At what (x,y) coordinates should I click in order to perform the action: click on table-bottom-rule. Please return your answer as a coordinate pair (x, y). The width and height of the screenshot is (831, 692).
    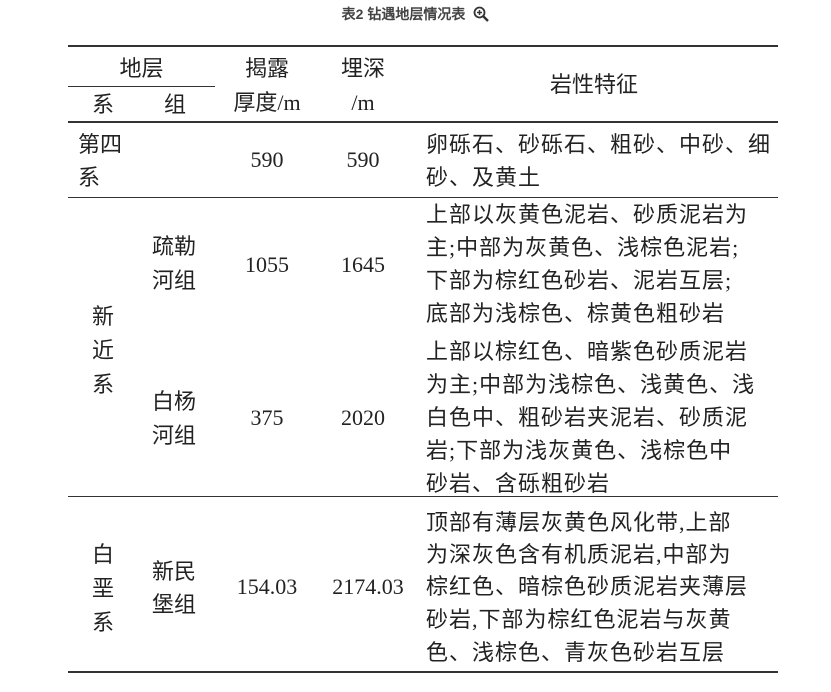
    Looking at the image, I should click on (423, 672).